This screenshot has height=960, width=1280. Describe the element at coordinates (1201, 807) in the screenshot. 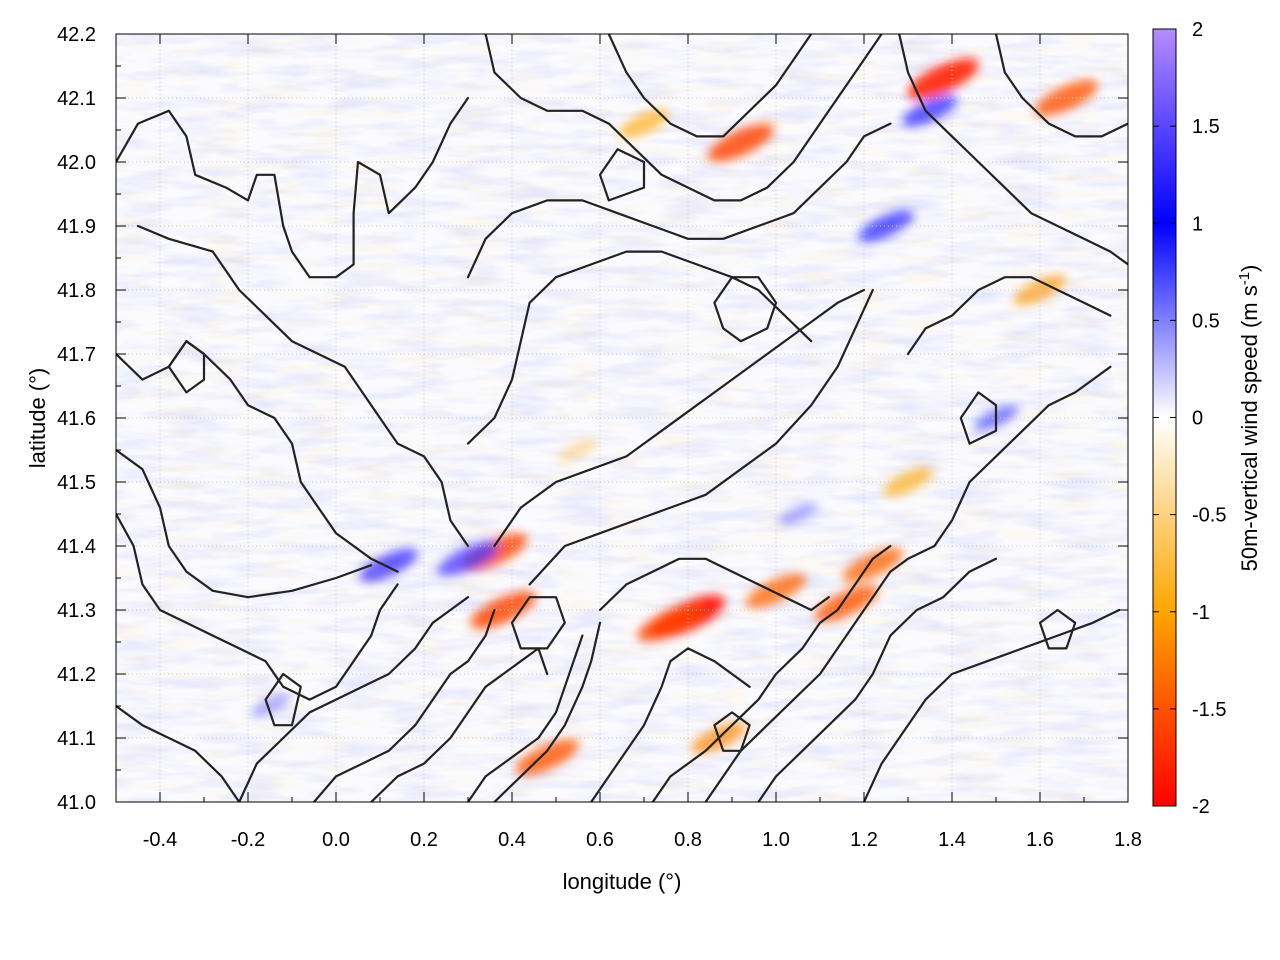

I see `colorbar-tick-label: -2` at that location.